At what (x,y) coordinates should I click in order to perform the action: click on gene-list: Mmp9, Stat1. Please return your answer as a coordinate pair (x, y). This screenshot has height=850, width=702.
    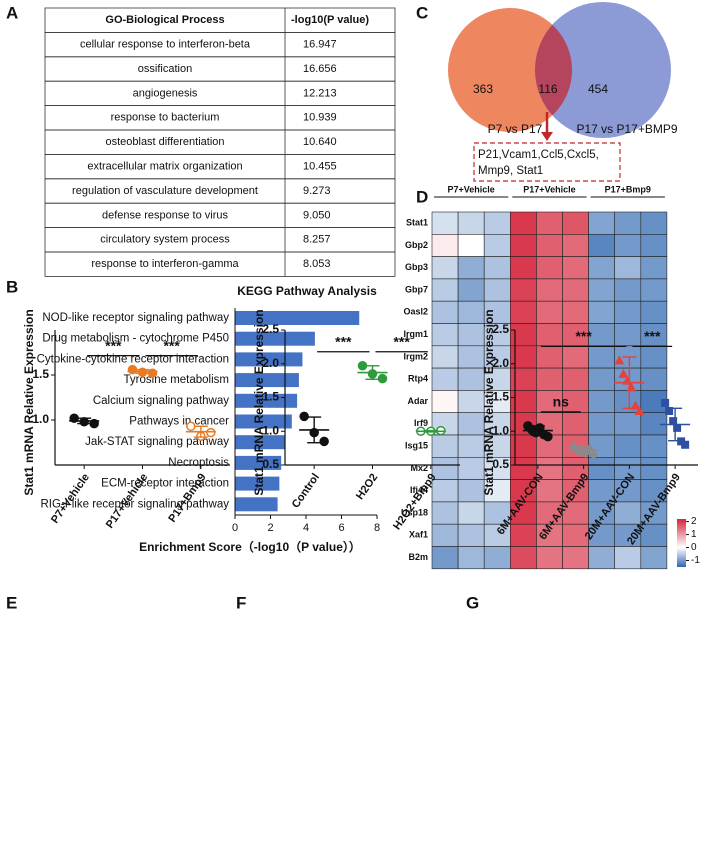
    Looking at the image, I should click on (510, 171).